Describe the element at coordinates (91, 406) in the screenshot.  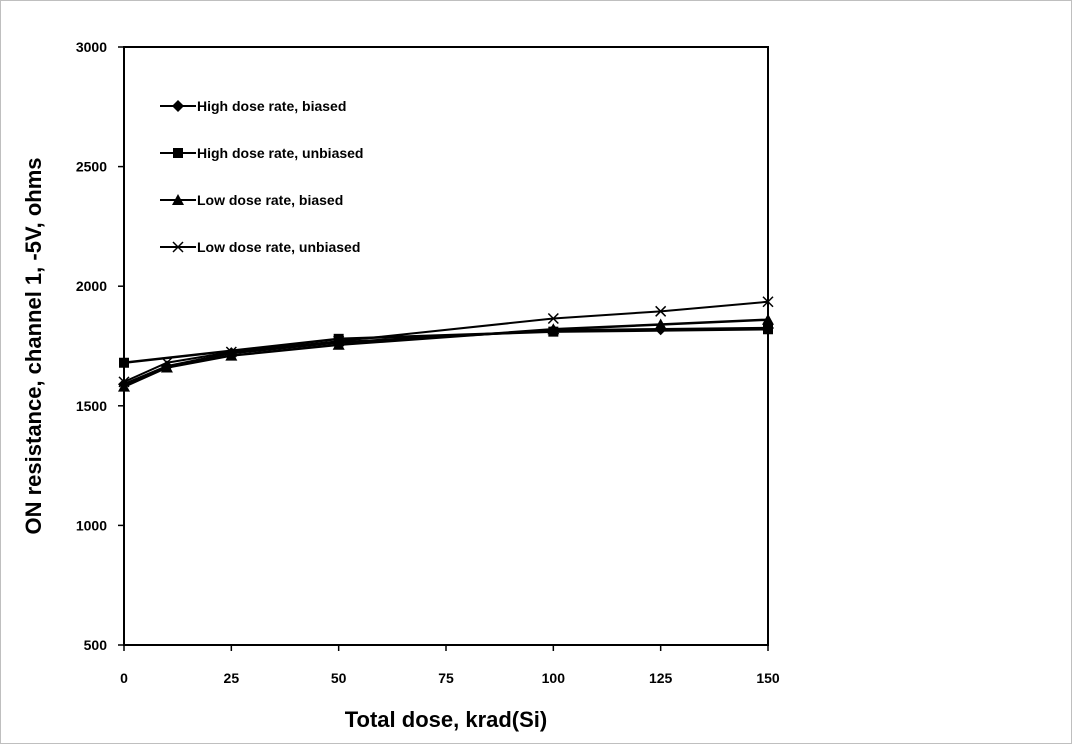
I see `y-tick-label: 1500` at that location.